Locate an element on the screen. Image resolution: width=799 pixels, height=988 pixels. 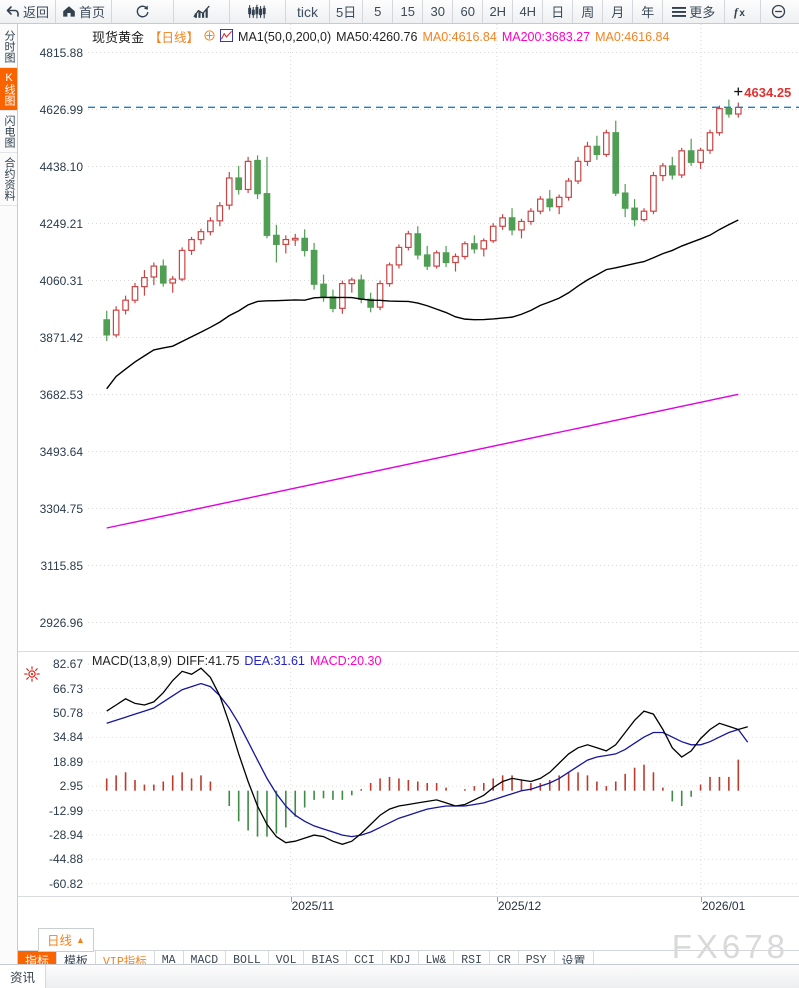
macd-tick-label: -44.88 is located at coordinates (65, 859).